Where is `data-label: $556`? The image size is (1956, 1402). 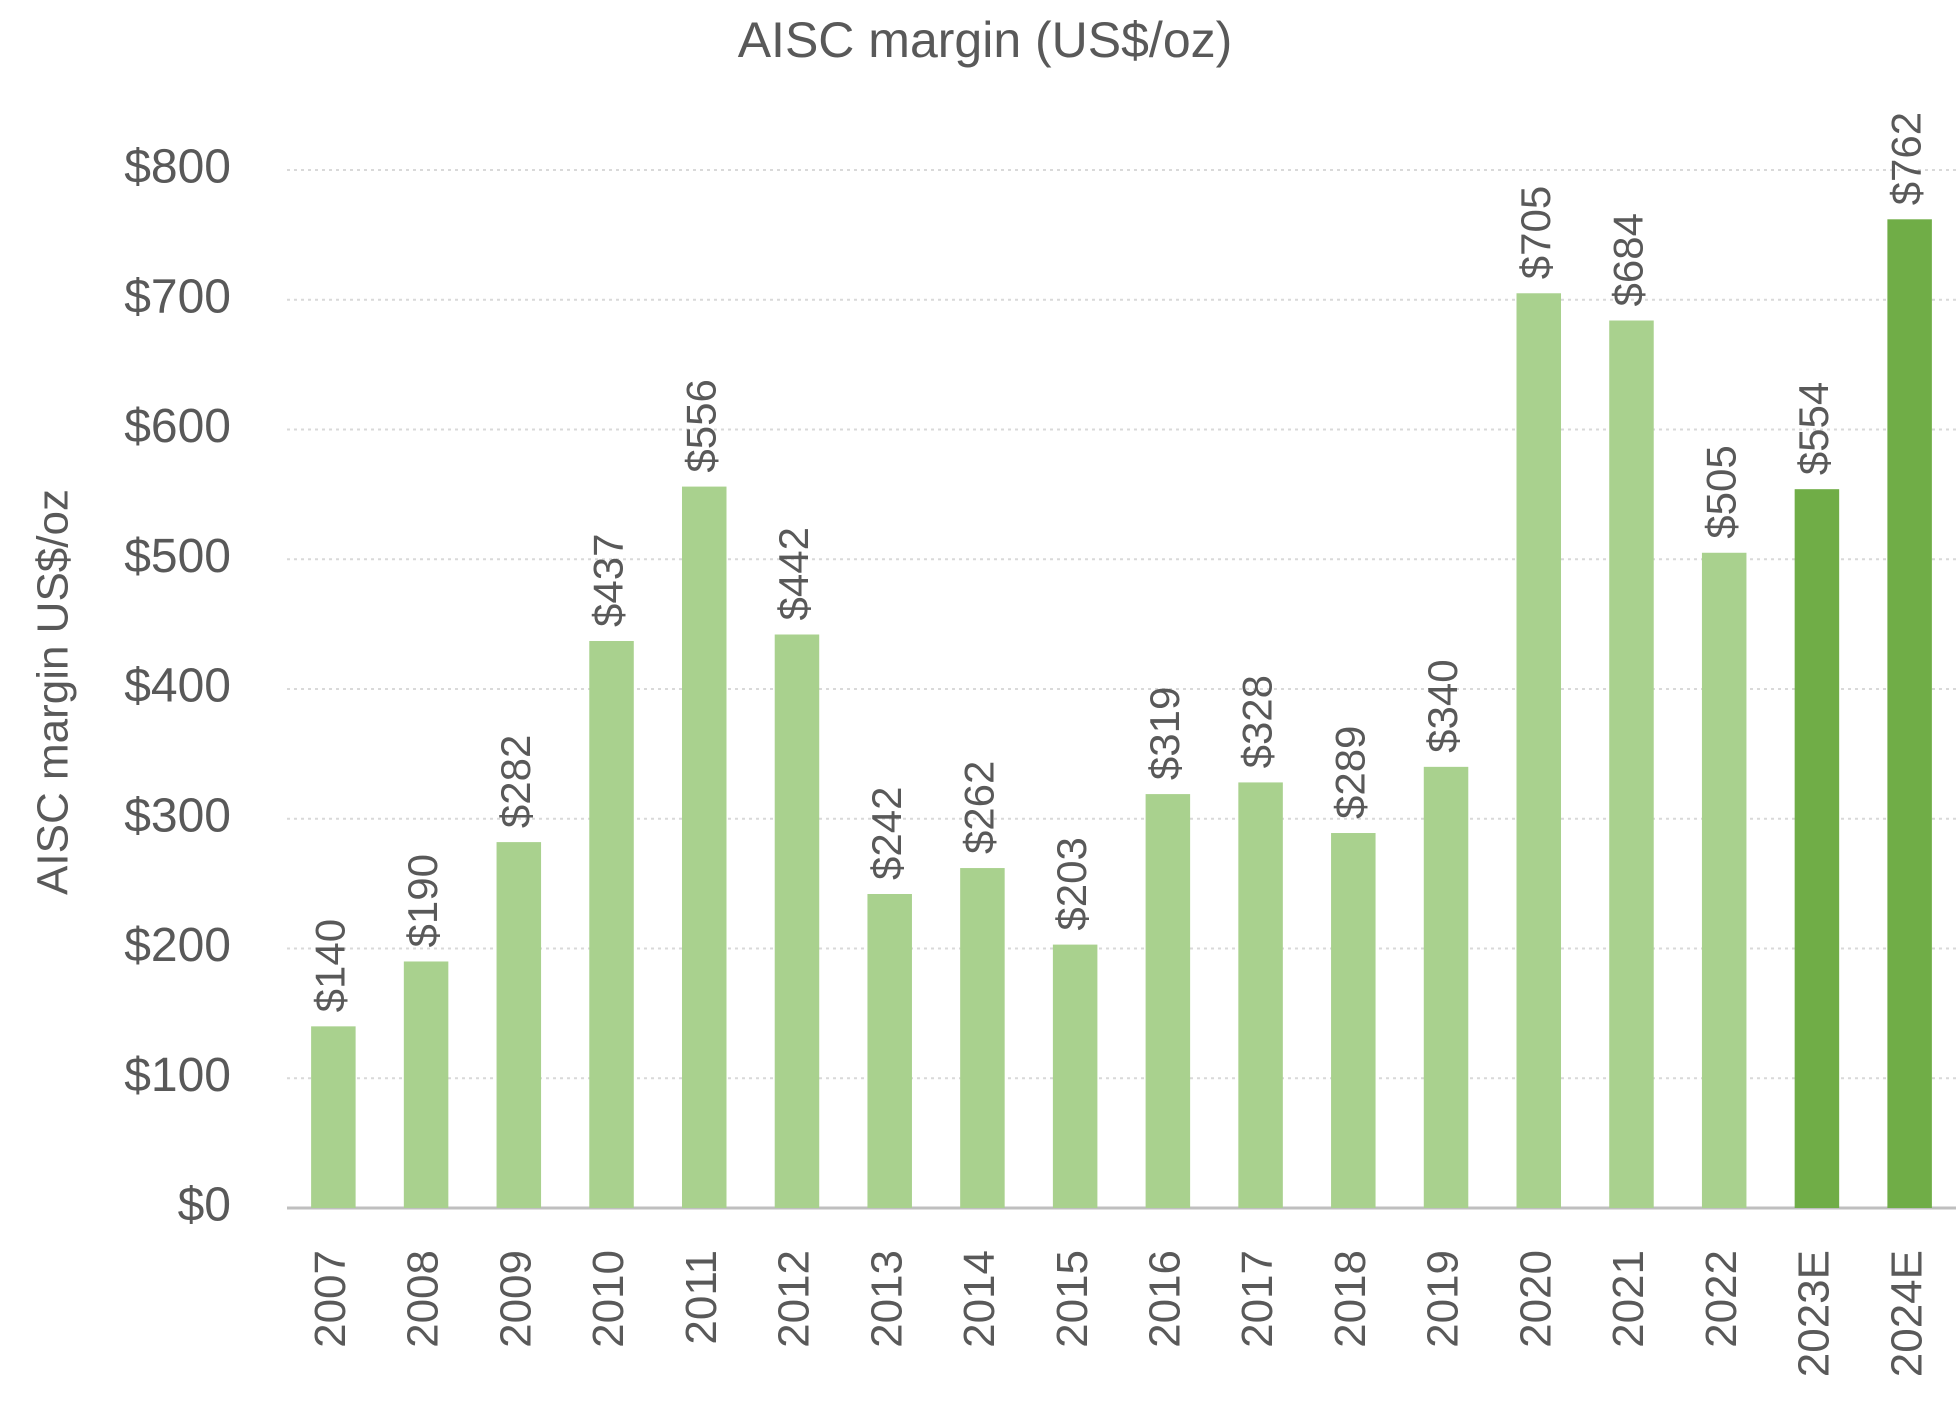 data-label: $556 is located at coordinates (700, 425).